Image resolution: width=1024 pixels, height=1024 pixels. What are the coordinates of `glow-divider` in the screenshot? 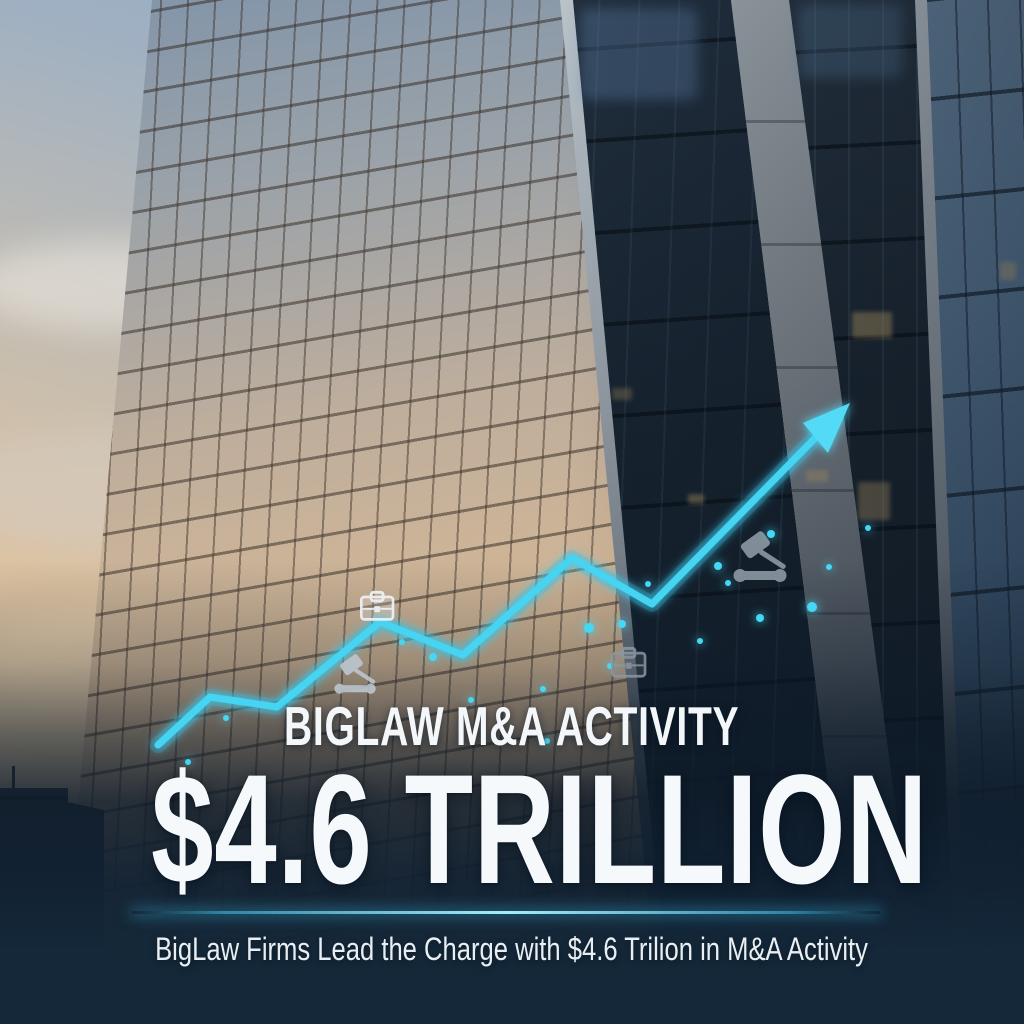 It's located at (506, 912).